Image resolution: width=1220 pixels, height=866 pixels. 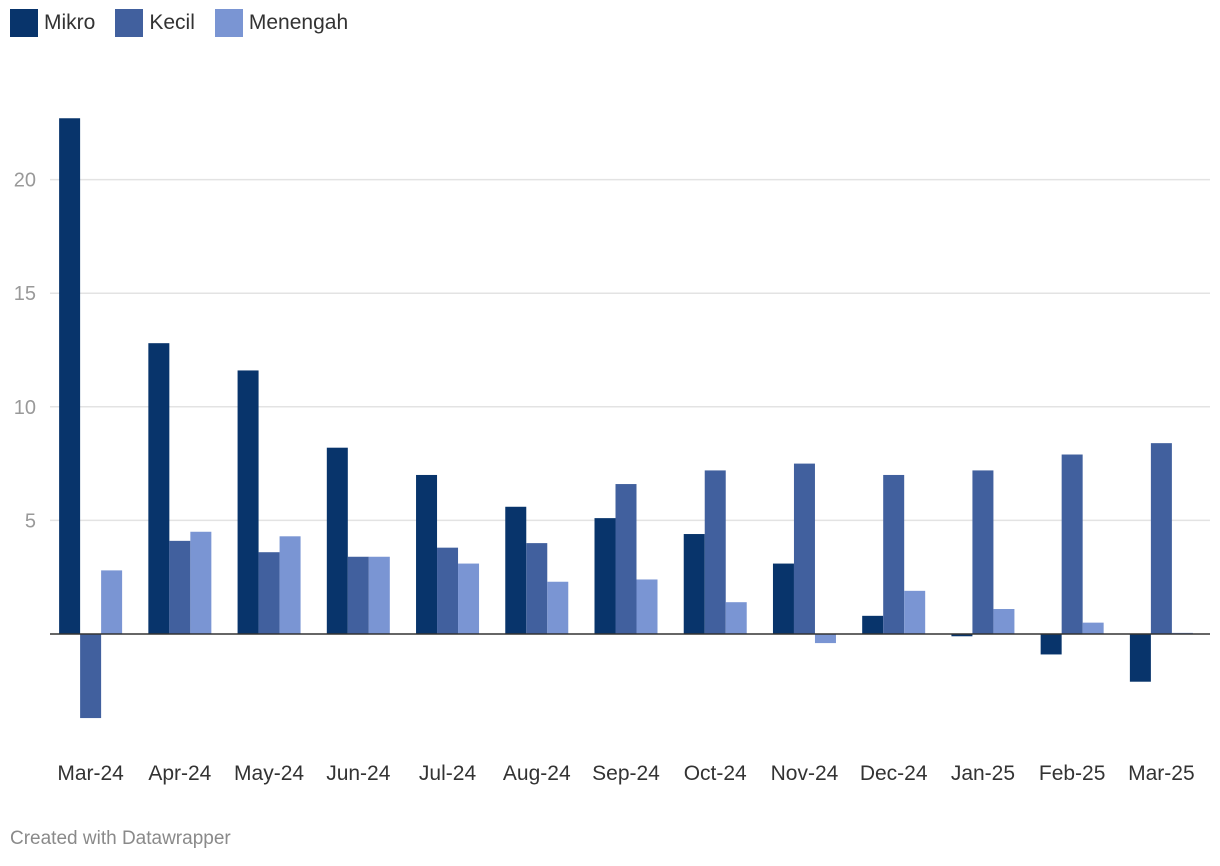 What do you see at coordinates (25, 408) in the screenshot?
I see `y-tick-label: 10` at bounding box center [25, 408].